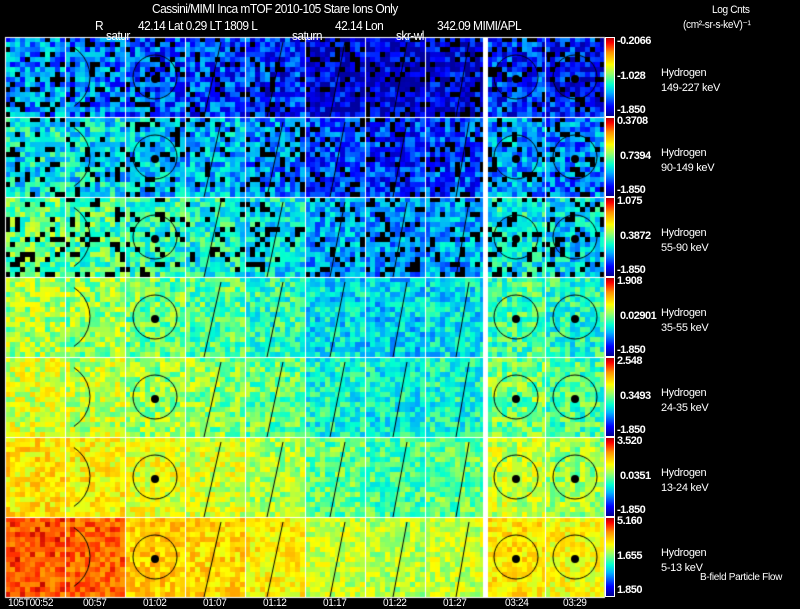 The width and height of the screenshot is (800, 609). I want to click on row-label: Hydrogen 149-227 keV, so click(690, 81).